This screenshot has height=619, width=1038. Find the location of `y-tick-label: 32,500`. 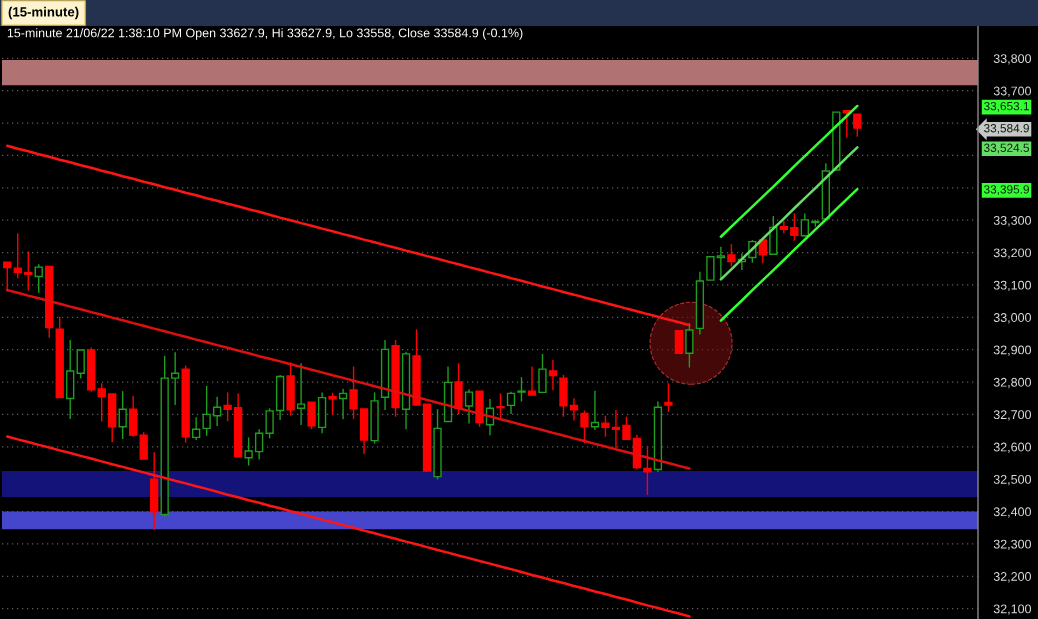

y-tick-label: 32,500 is located at coordinates (1012, 480).